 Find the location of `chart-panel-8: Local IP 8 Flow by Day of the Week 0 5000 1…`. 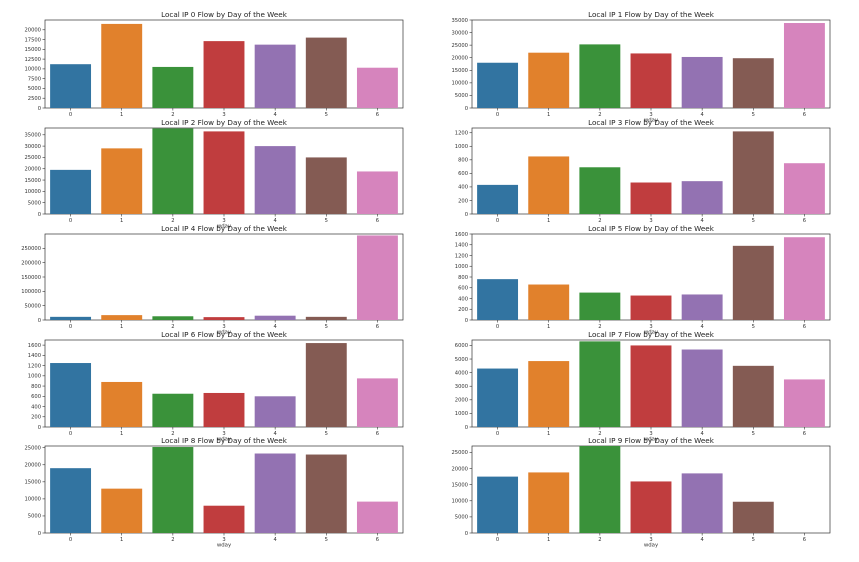

chart-panel-8: Local IP 8 Flow by Day of the Week 0 5000 1… is located at coordinates (214, 492).